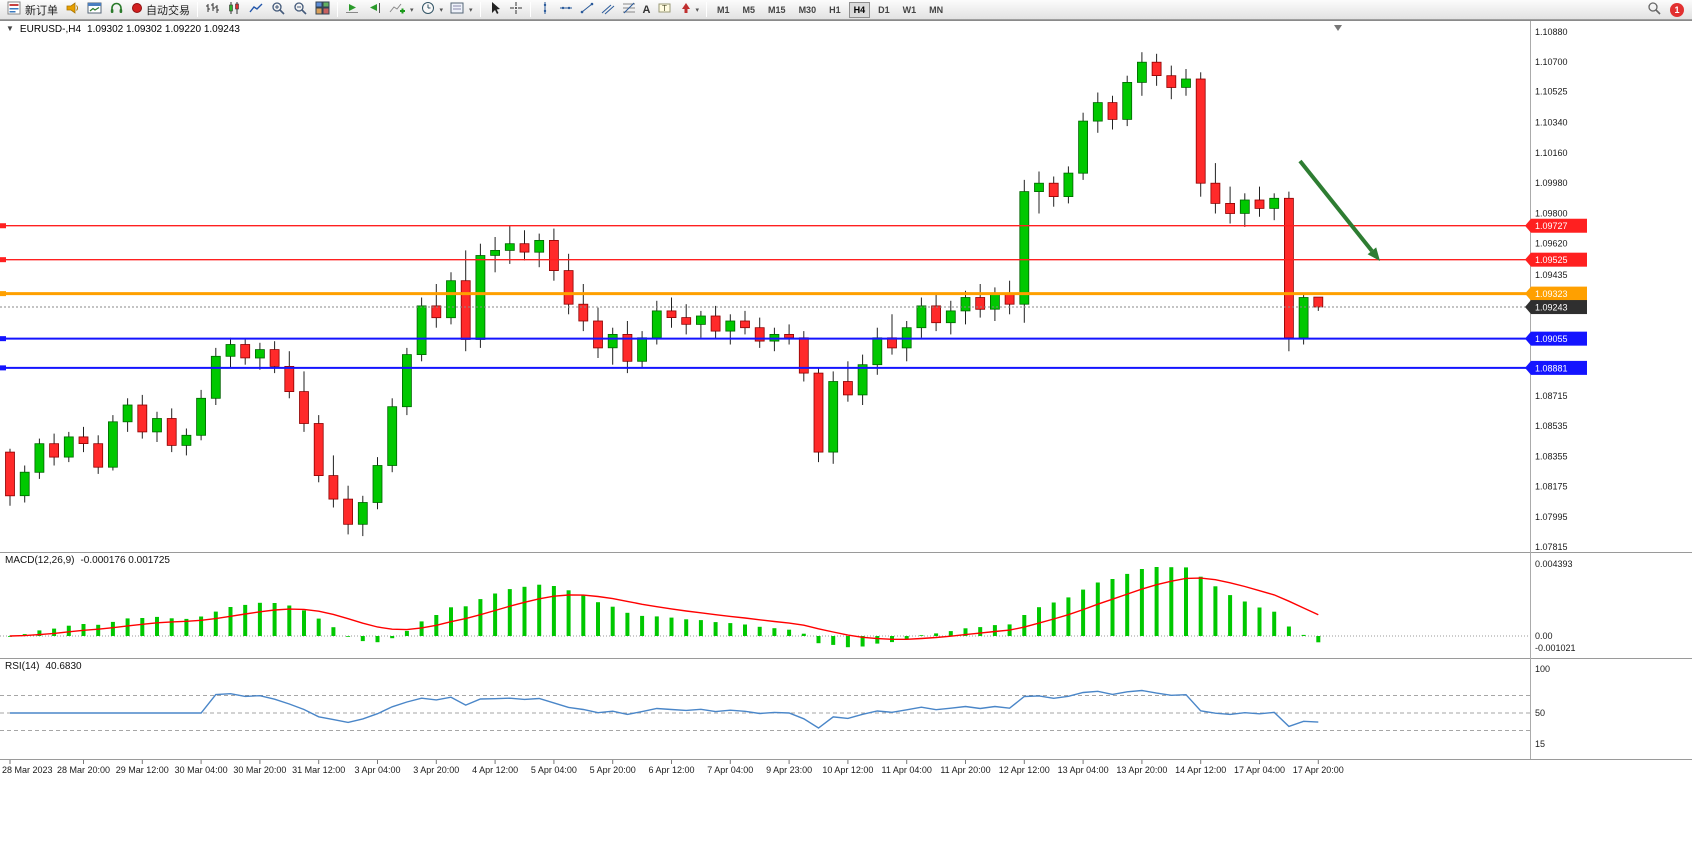 The height and width of the screenshot is (844, 1692). What do you see at coordinates (909, 9) in the screenshot?
I see `timeframe-w1-button: W1` at bounding box center [909, 9].